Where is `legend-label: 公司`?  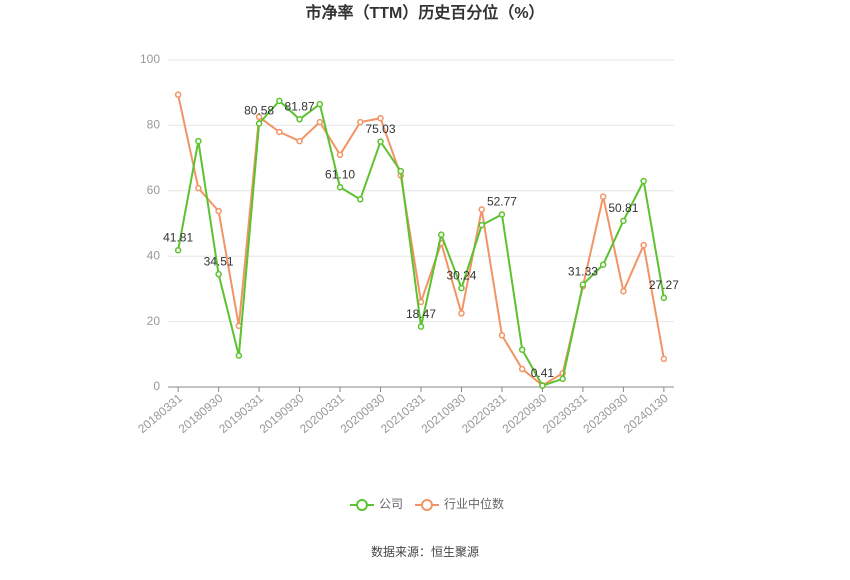
legend-label: 公司 is located at coordinates (391, 504).